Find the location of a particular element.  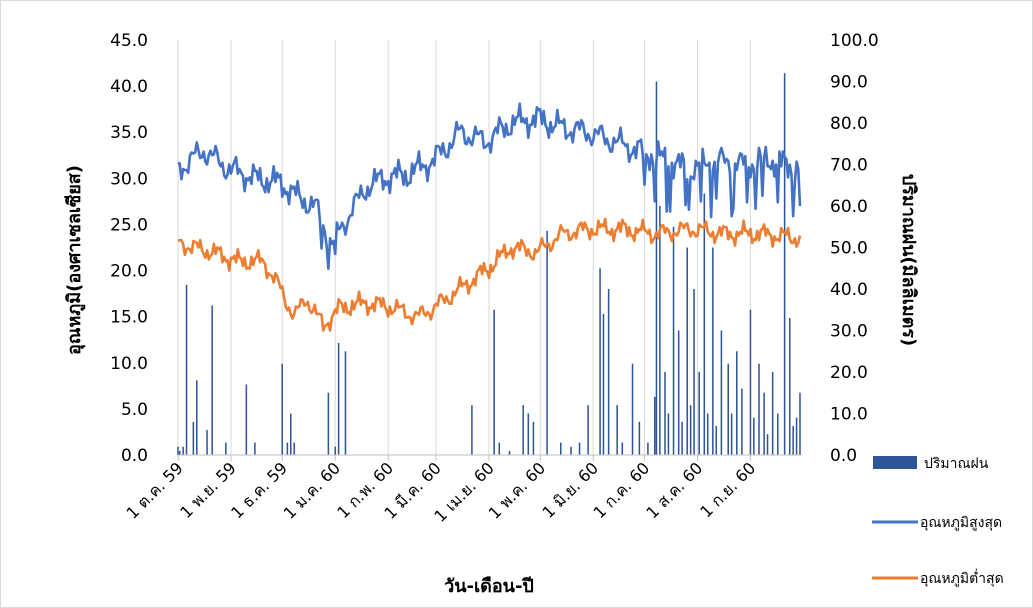

y-tick-label-right: 30.0 is located at coordinates (849, 332).